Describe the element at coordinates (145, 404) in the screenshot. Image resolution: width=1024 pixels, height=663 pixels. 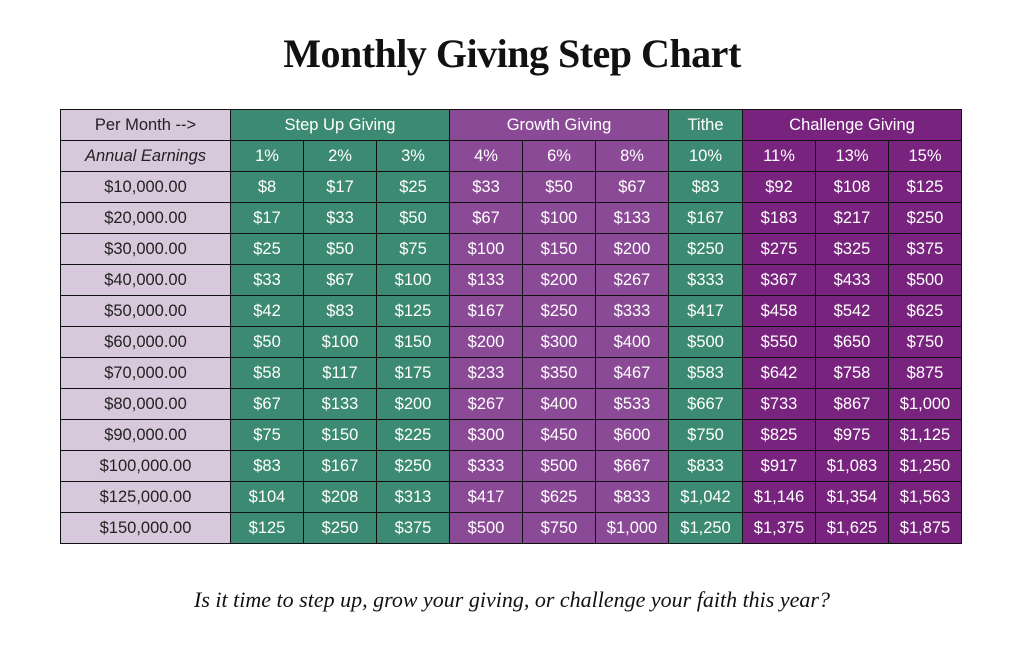
I see `earnings-cell: $80,000.00` at that location.